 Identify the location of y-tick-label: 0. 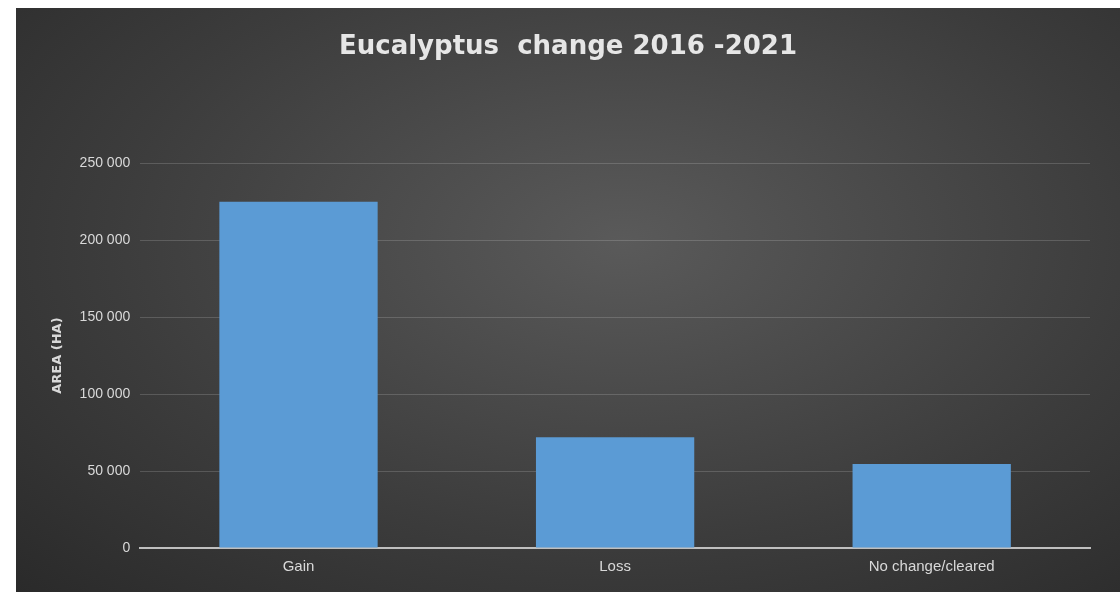
(126, 546).